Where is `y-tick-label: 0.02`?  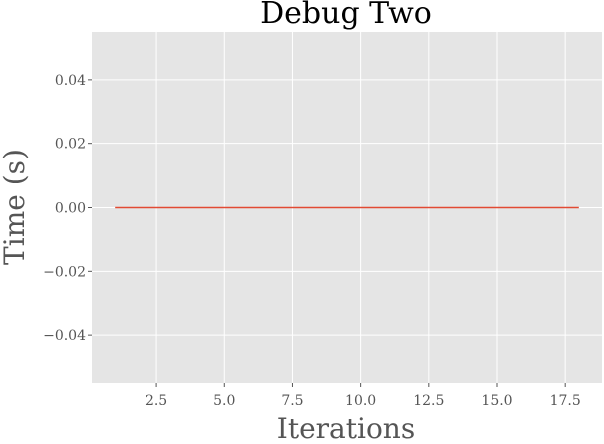
y-tick-label: 0.02 is located at coordinates (70, 145).